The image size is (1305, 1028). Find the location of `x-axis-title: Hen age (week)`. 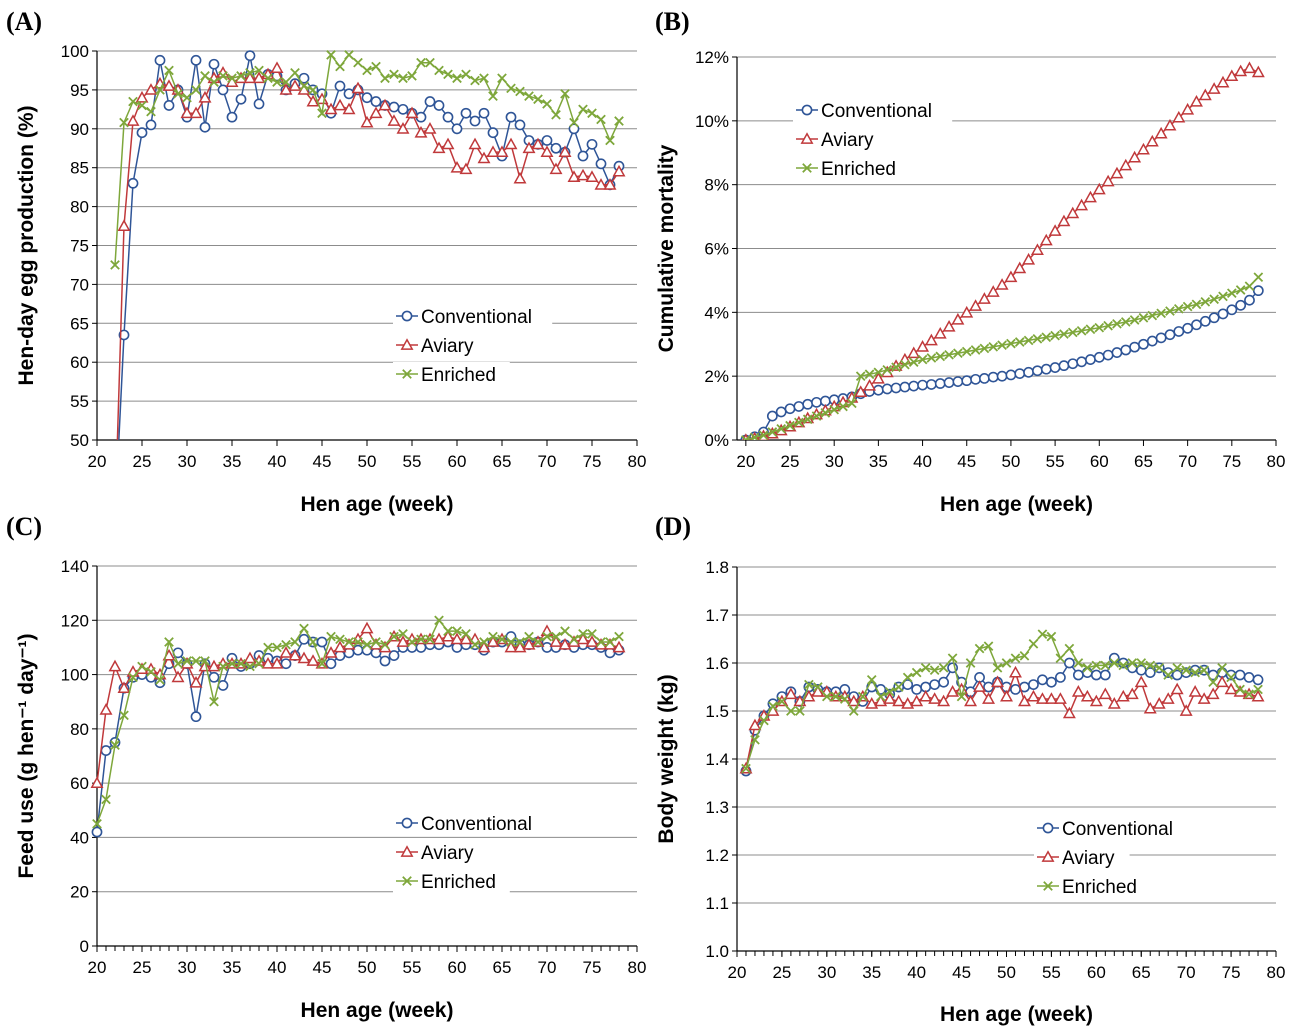

x-axis-title: Hen age (week) is located at coordinates (377, 504).